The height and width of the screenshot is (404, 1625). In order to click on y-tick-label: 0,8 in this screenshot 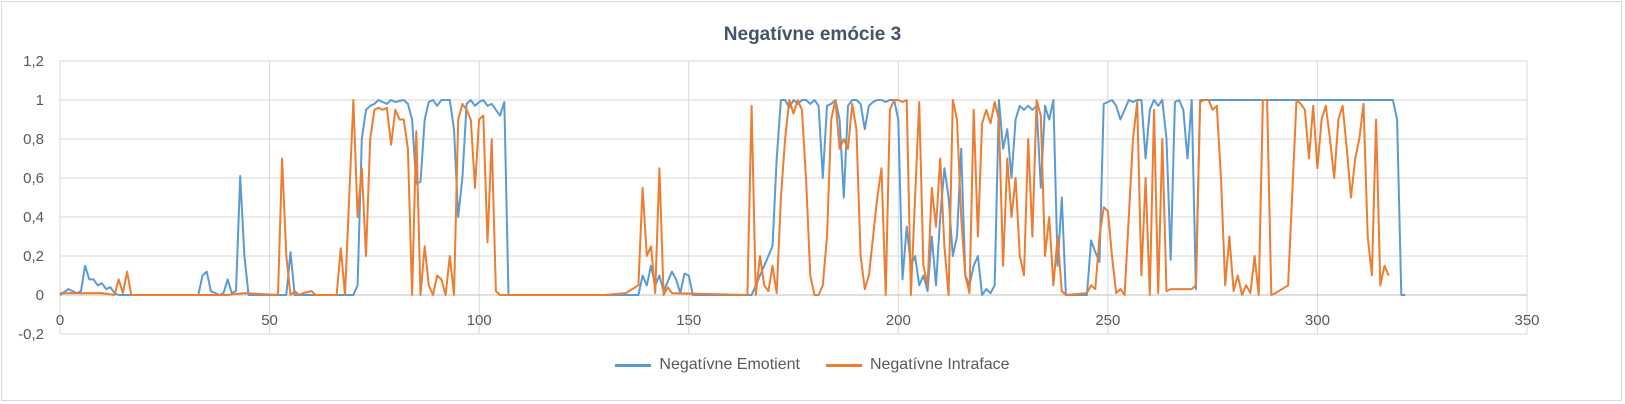, I will do `click(33, 139)`.